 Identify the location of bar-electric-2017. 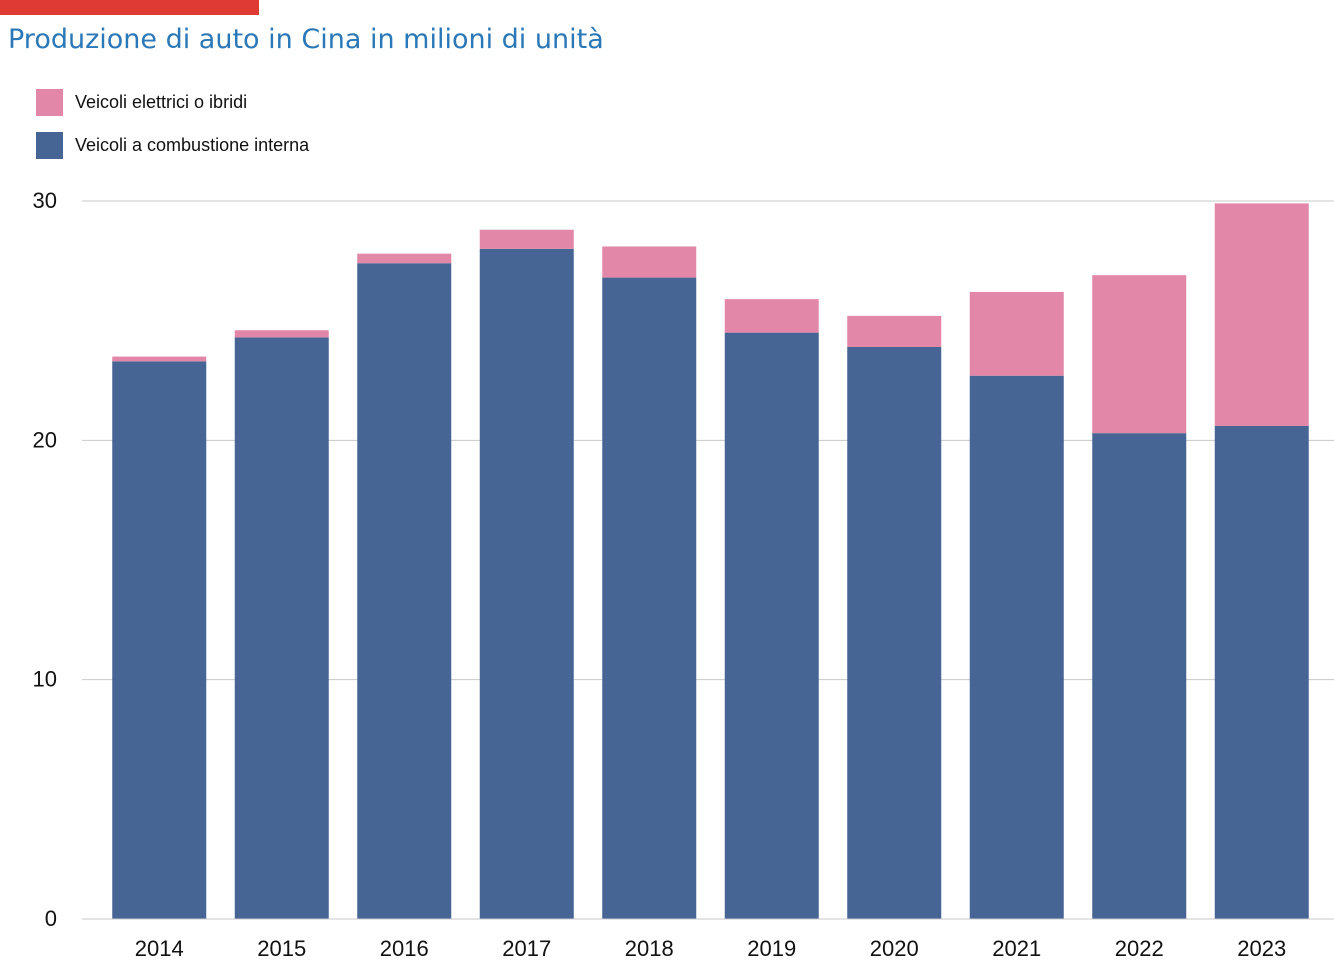
(526, 239).